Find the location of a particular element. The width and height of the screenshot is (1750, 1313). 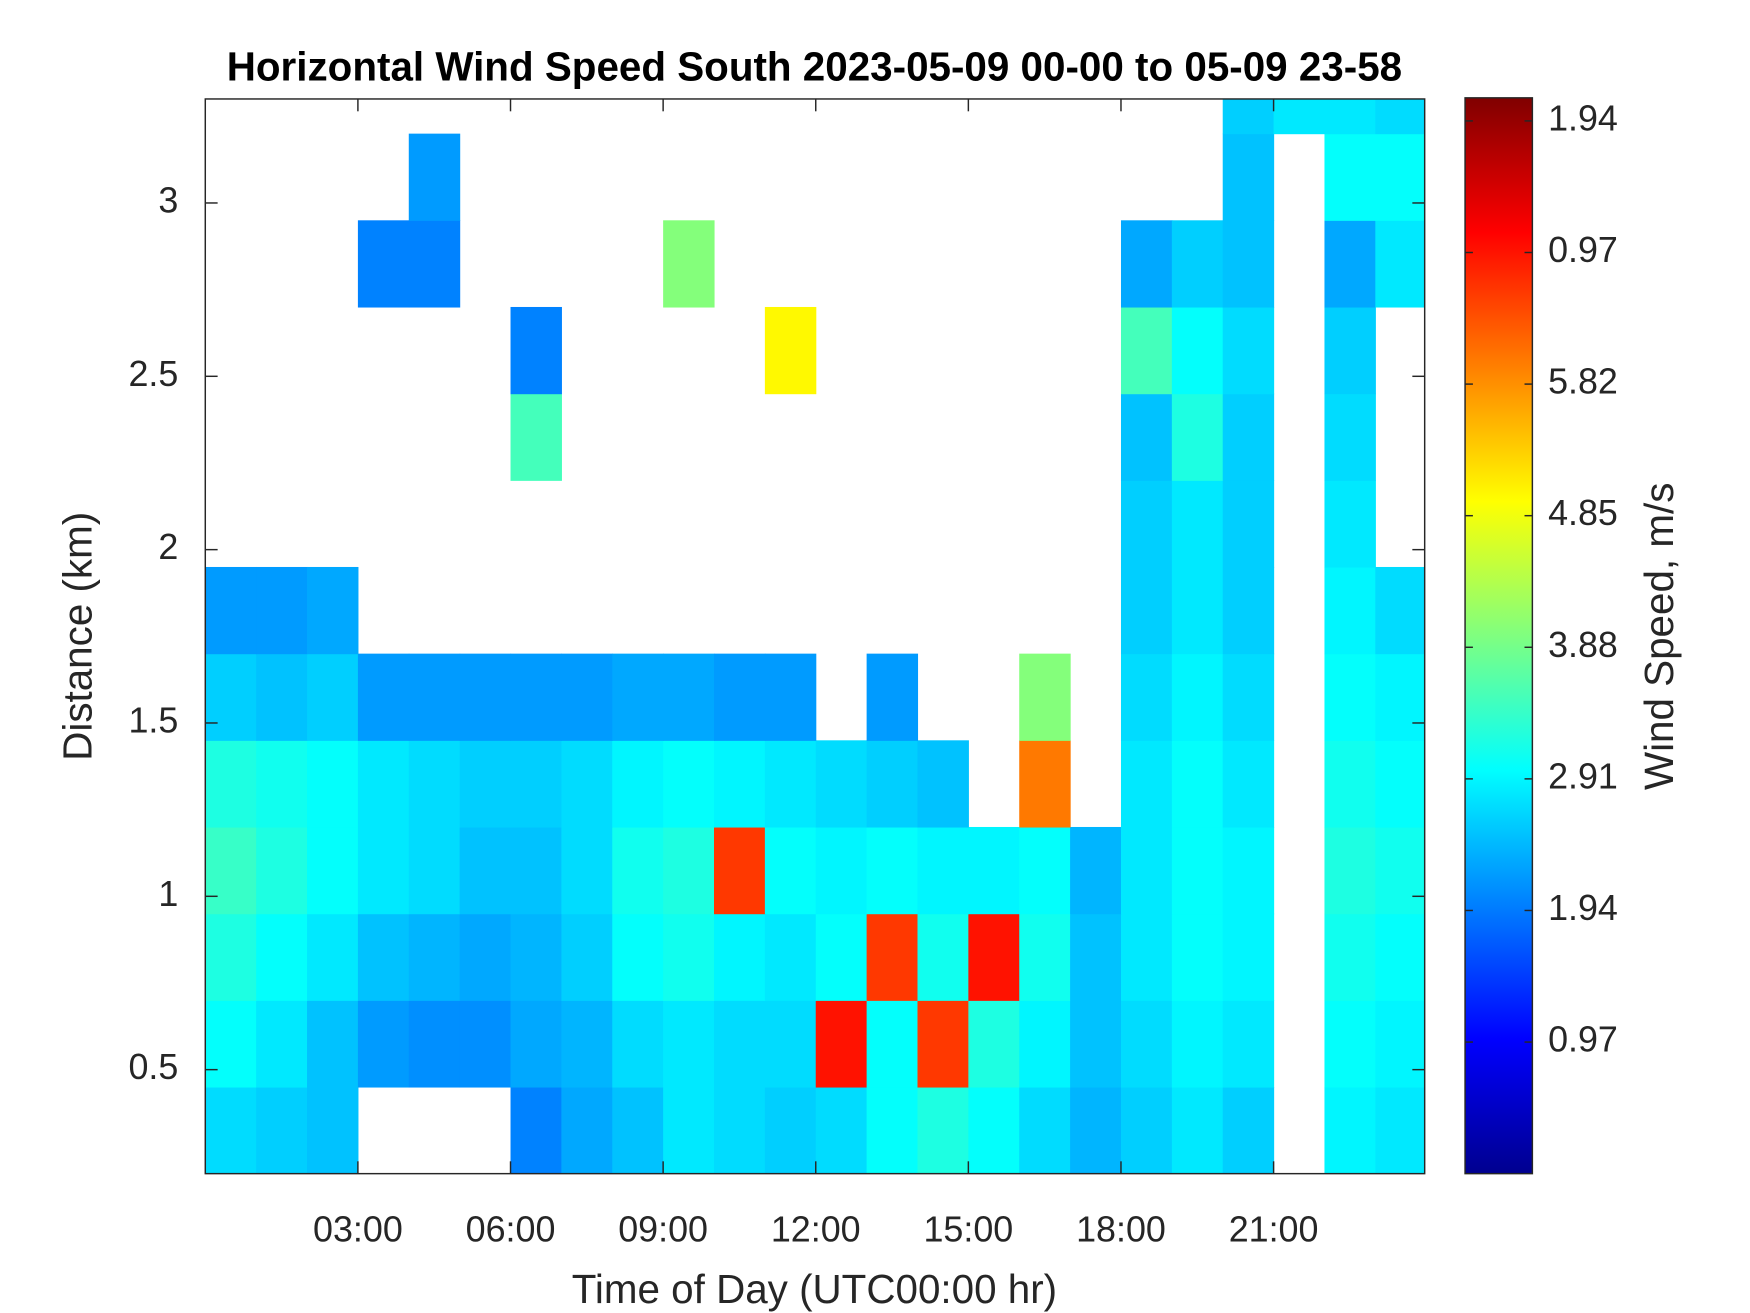

colorbar-tick-label: 5.82 is located at coordinates (1583, 382).